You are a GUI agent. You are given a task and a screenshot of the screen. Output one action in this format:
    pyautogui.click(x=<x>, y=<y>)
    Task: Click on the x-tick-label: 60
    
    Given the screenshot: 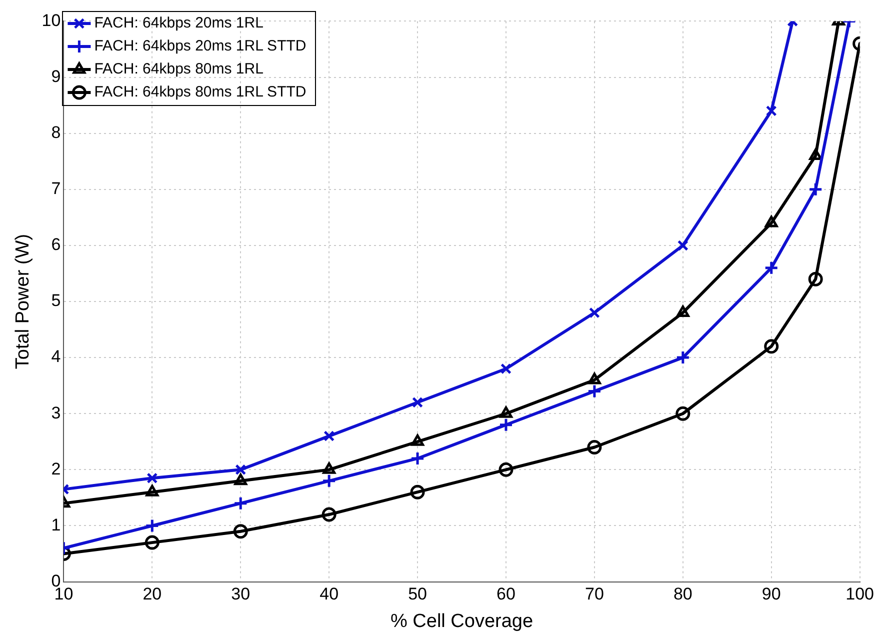 What is the action you would take?
    pyautogui.click(x=506, y=594)
    